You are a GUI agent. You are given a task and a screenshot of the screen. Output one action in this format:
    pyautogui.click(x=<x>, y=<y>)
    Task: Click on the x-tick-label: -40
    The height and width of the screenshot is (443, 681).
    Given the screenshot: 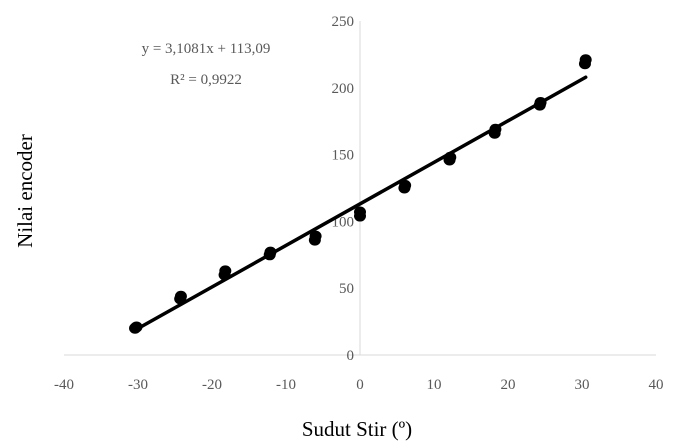 What is the action you would take?
    pyautogui.click(x=64, y=385)
    